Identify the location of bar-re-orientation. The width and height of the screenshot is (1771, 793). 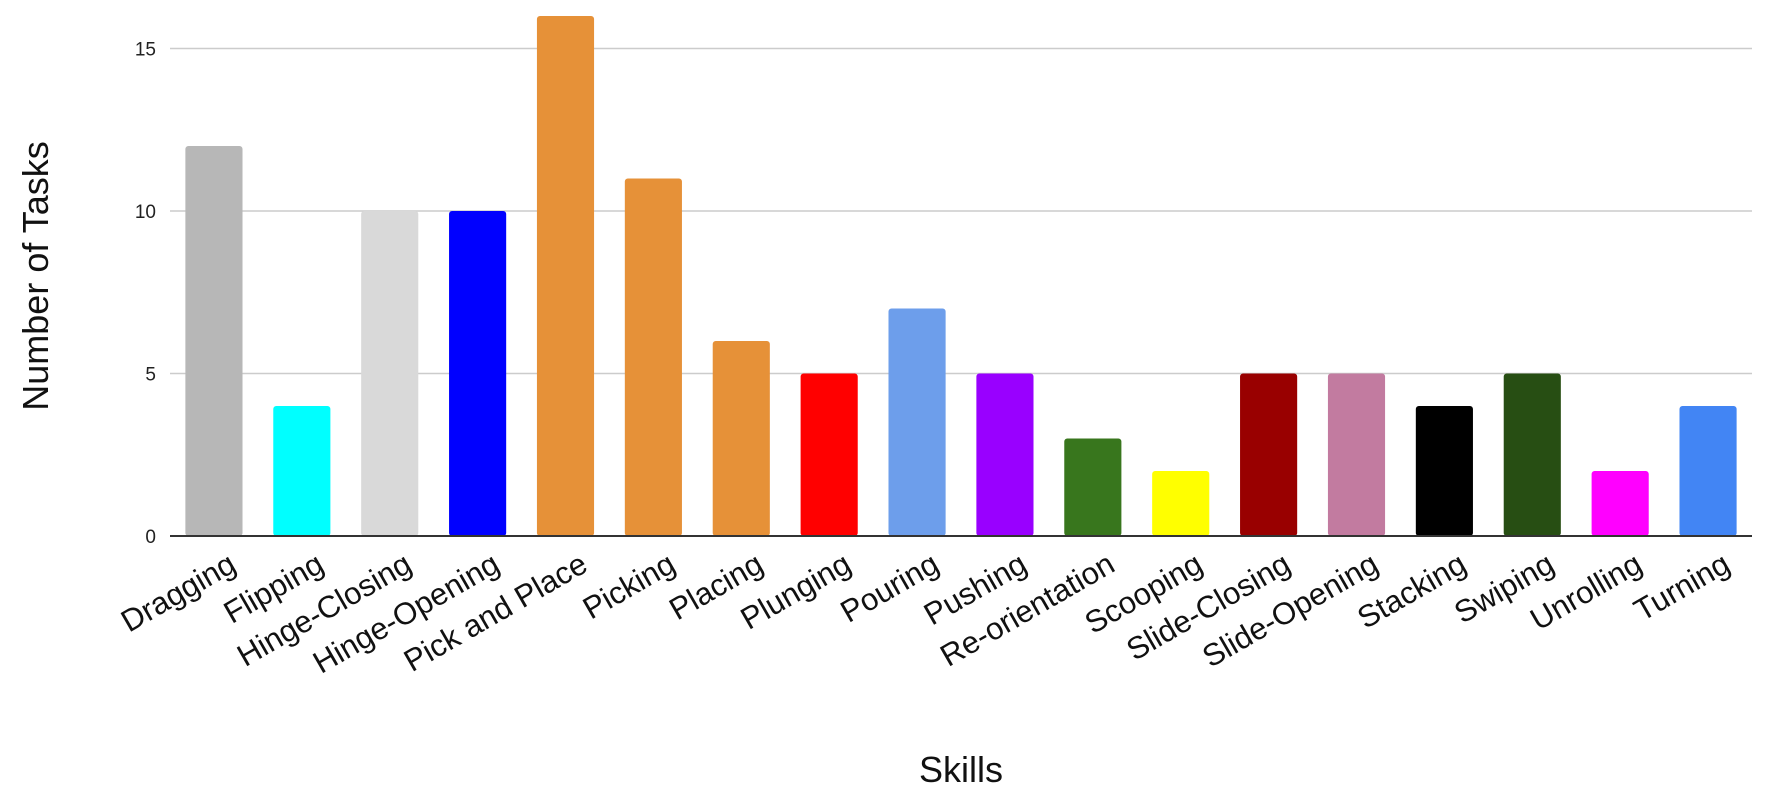
(1093, 487).